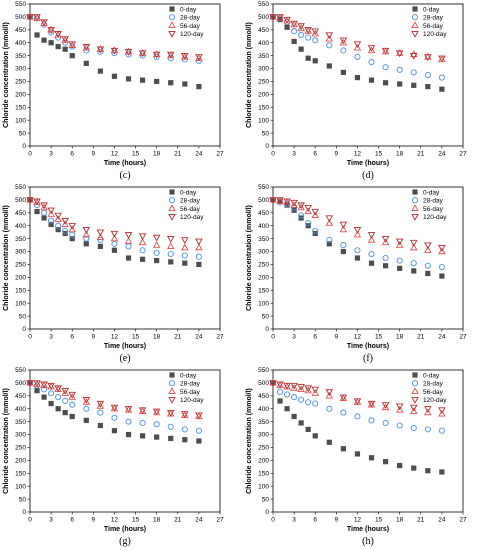  What do you see at coordinates (20, 422) in the screenshot?
I see `y-tick-label: 350` at bounding box center [20, 422].